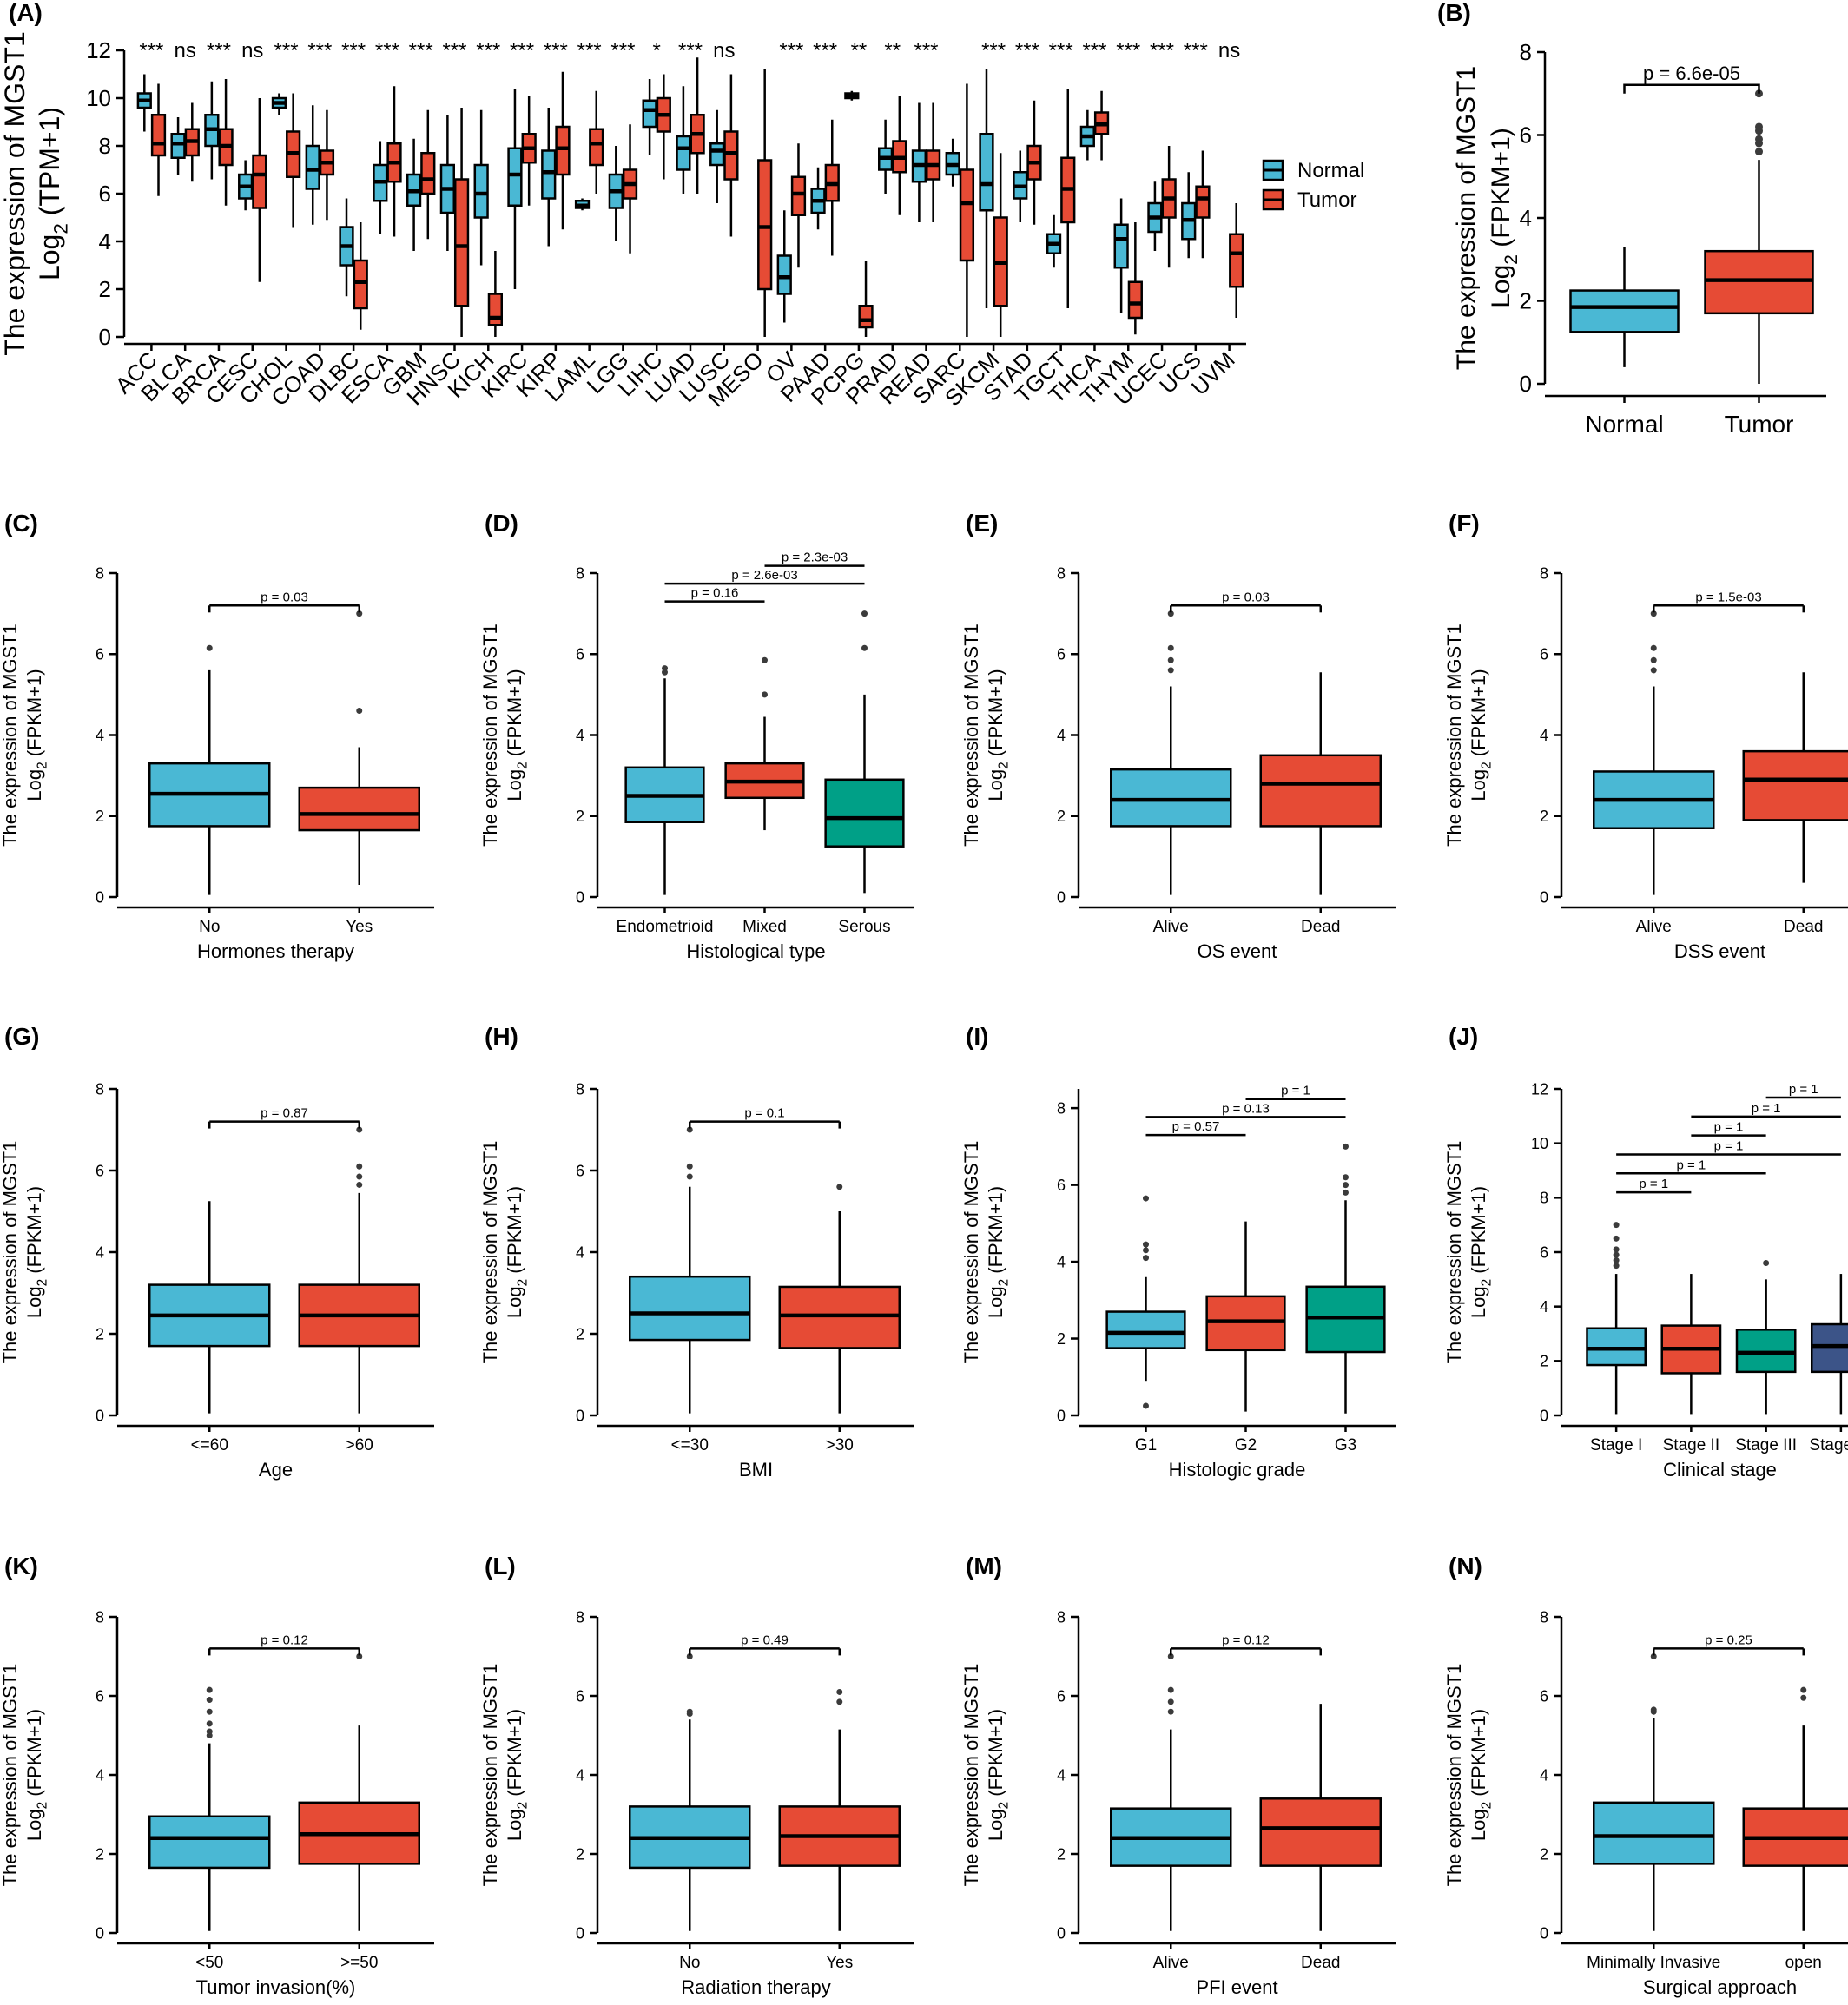 The image size is (1848, 2005). What do you see at coordinates (815, 558) in the screenshot?
I see `comparison-p-value: p = 2.3e-03` at bounding box center [815, 558].